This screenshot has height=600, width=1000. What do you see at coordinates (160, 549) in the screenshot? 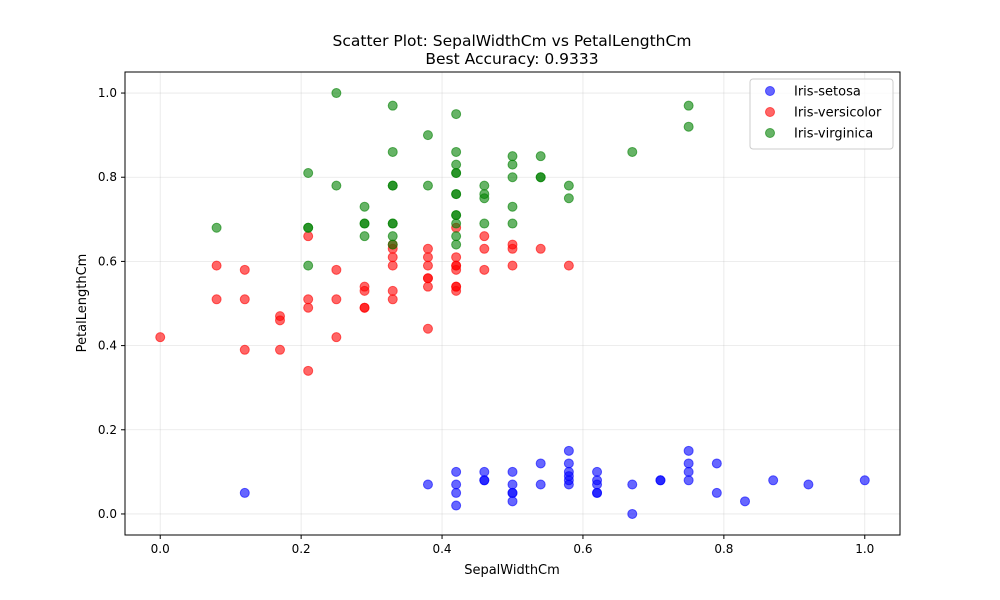
I see `x-tick-label: 0.0` at bounding box center [160, 549].